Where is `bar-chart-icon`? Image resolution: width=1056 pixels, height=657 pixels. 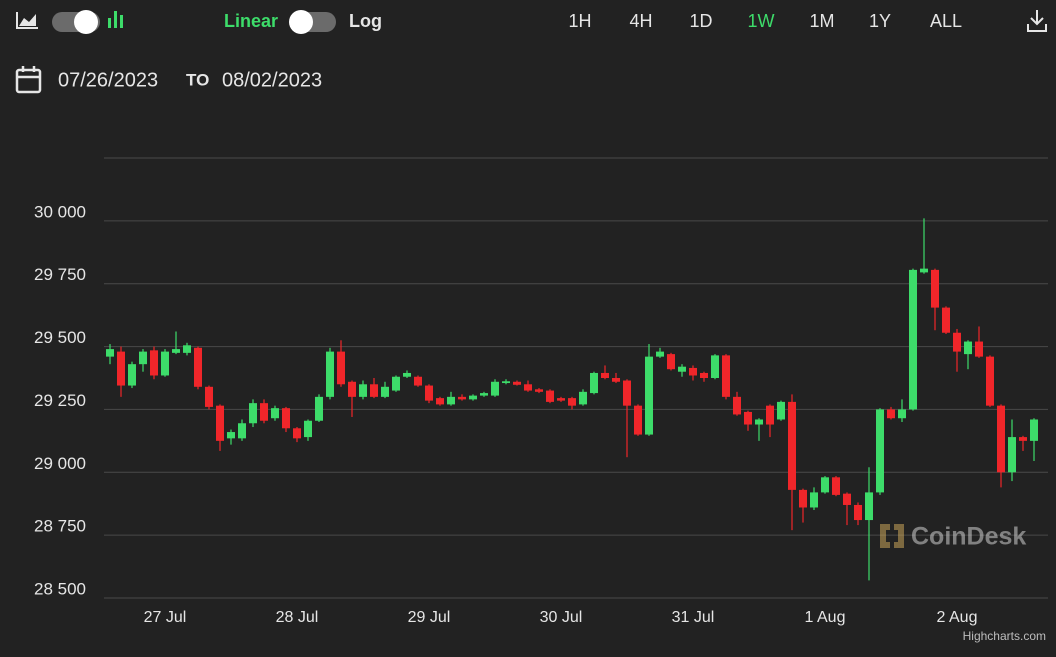
bar-chart-icon is located at coordinates (115, 19).